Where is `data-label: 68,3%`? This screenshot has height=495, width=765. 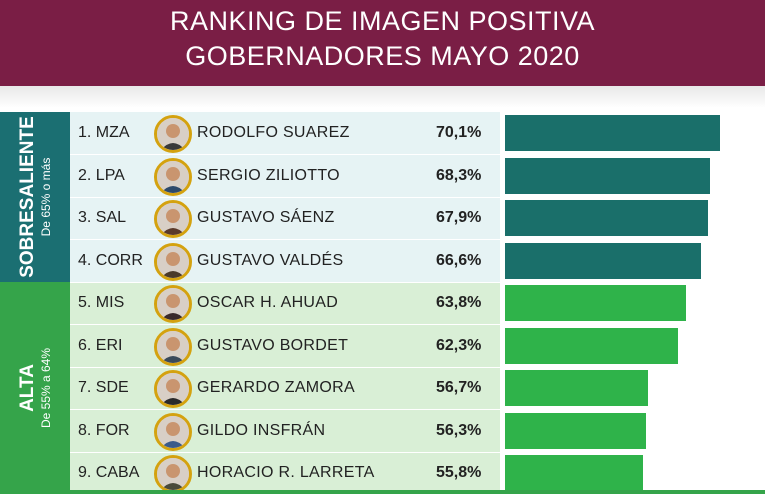
data-label: 68,3% is located at coordinates (459, 175).